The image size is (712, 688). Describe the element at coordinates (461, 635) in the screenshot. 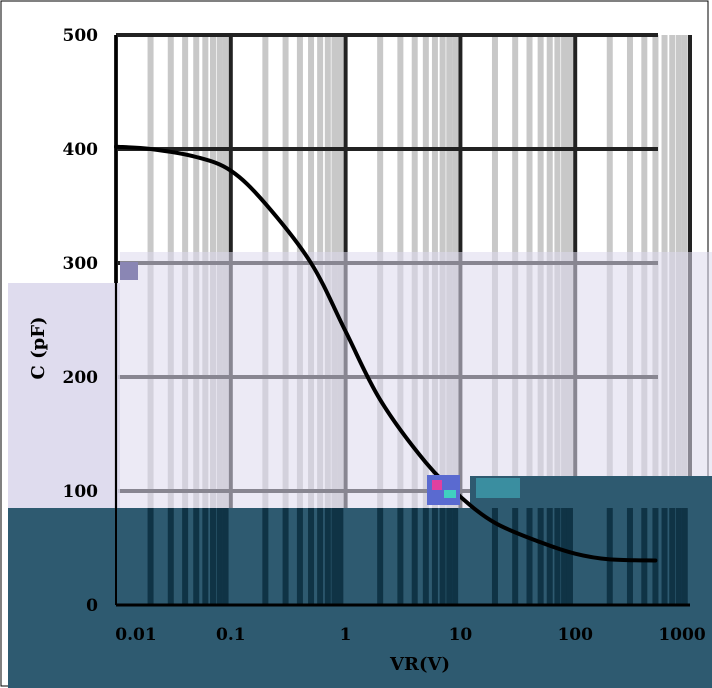

I see `x-tick-label: 10` at that location.